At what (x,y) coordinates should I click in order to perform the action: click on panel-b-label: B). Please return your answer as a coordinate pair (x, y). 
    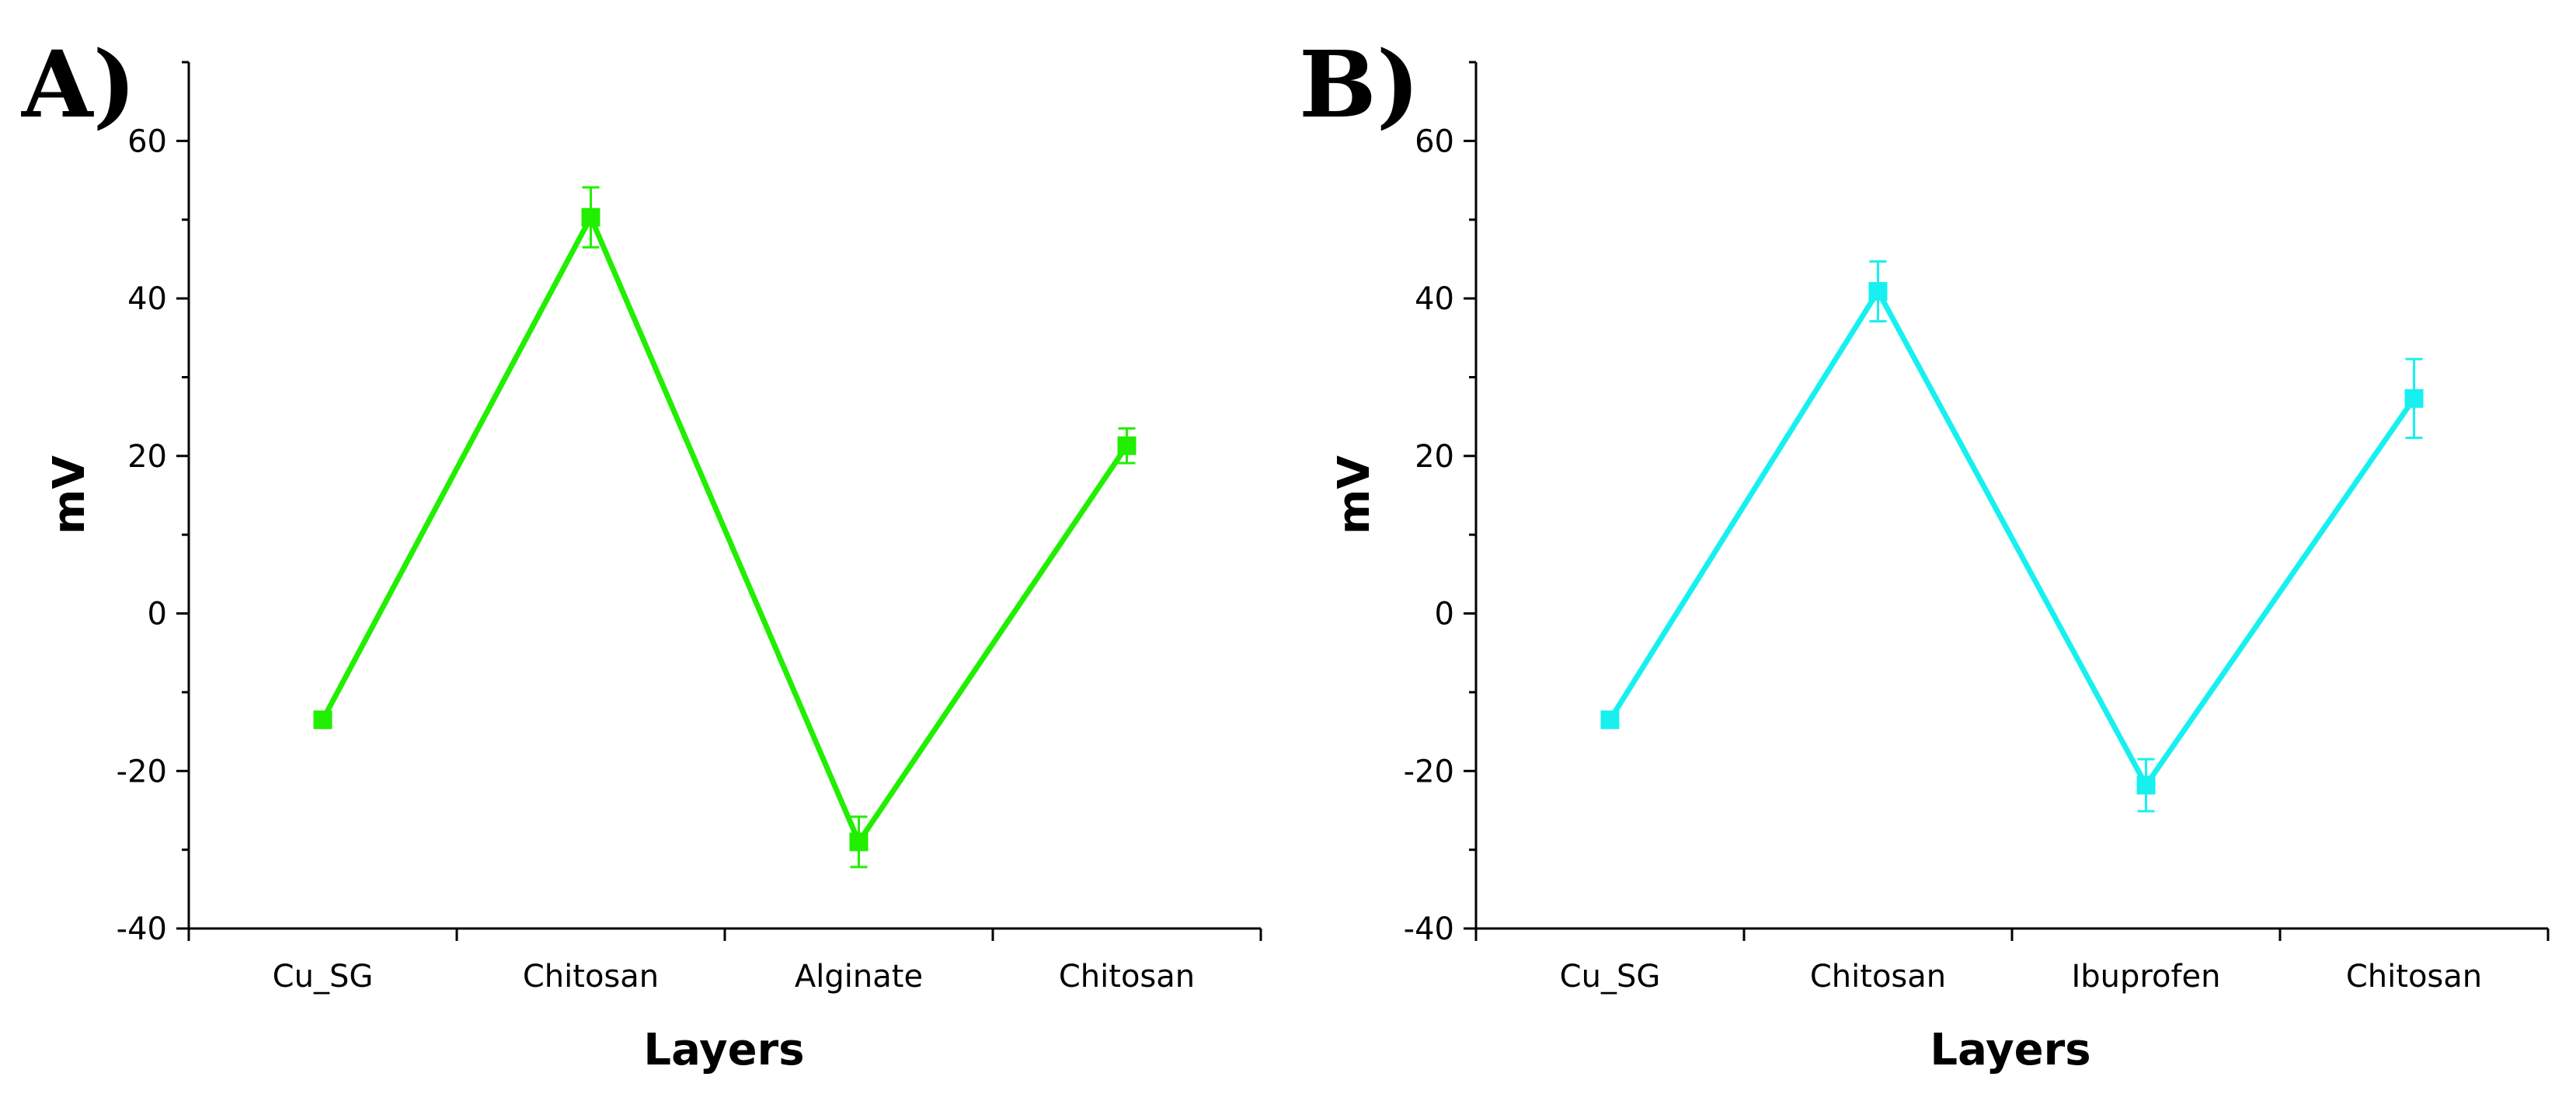
    Looking at the image, I should click on (1359, 84).